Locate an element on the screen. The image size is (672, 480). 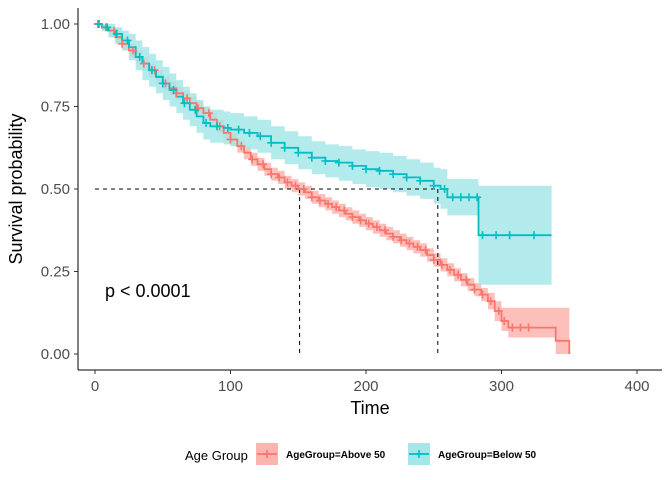
legend-title: Age Group is located at coordinates (216, 455).